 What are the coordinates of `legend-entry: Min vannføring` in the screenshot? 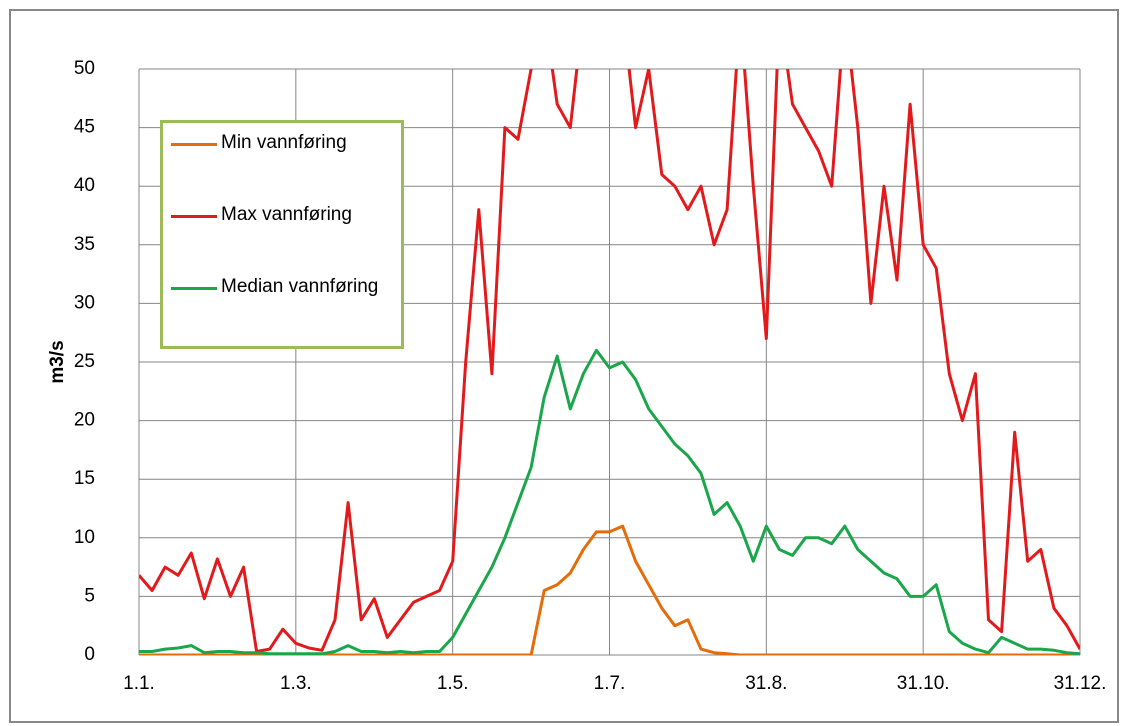 It's located at (282, 165).